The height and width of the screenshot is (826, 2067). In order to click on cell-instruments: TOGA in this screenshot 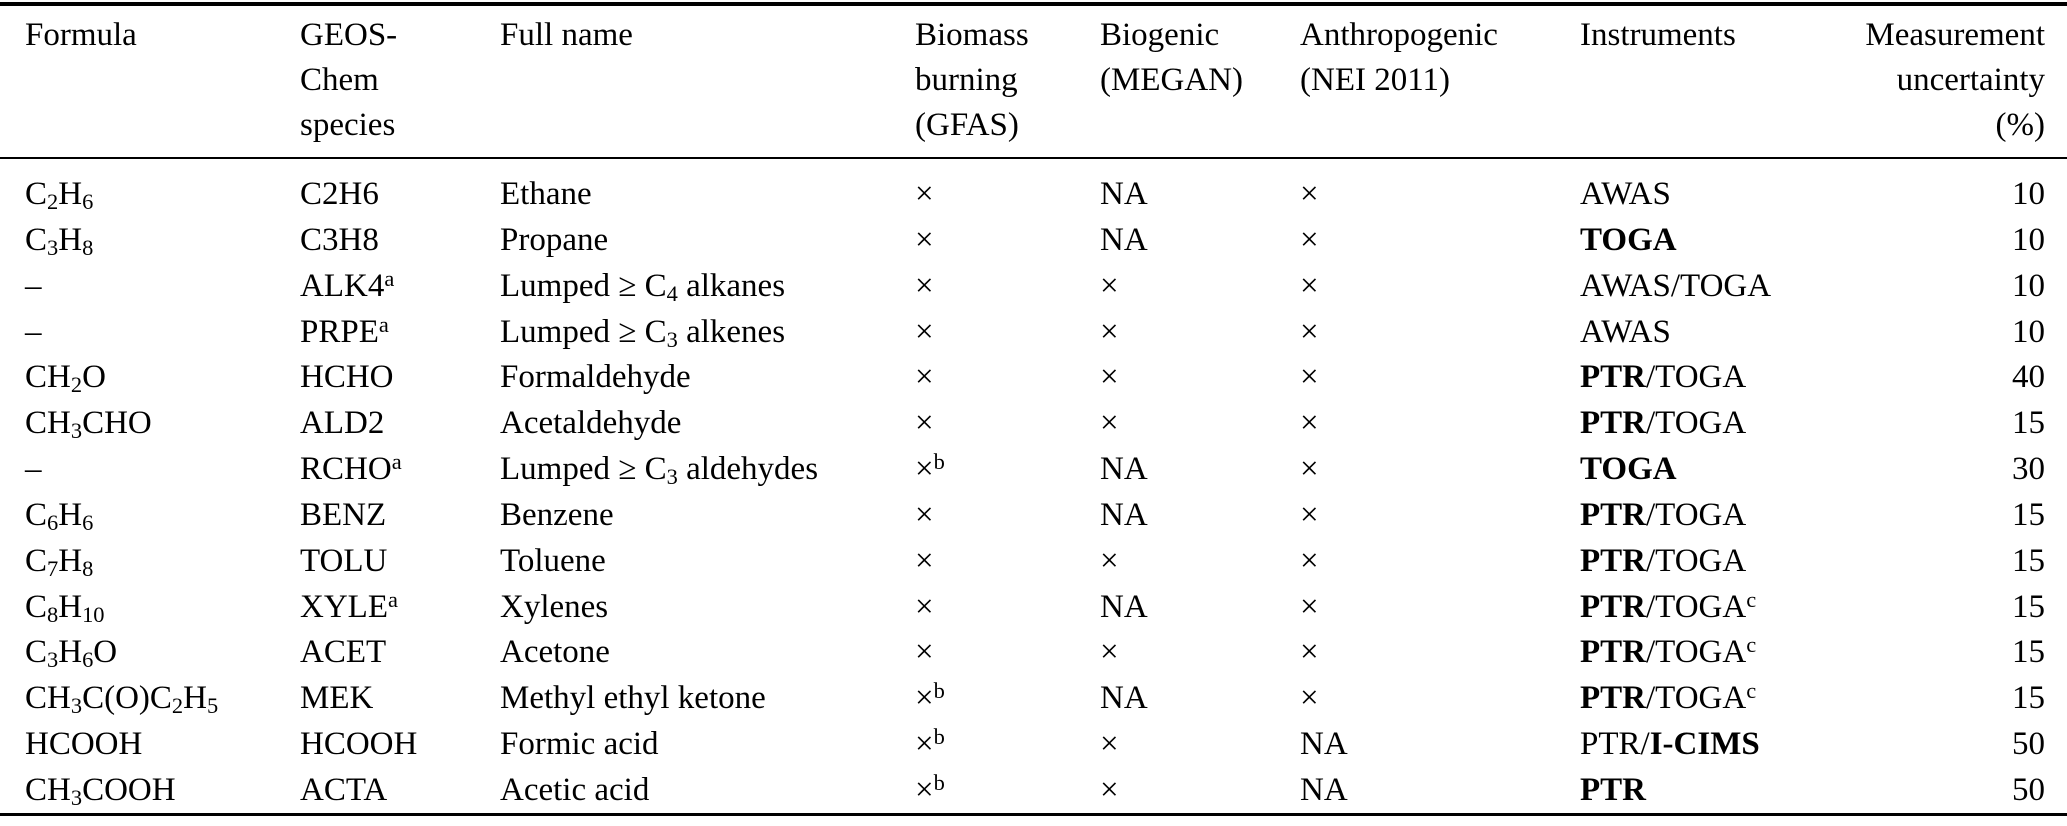, I will do `click(1628, 469)`.